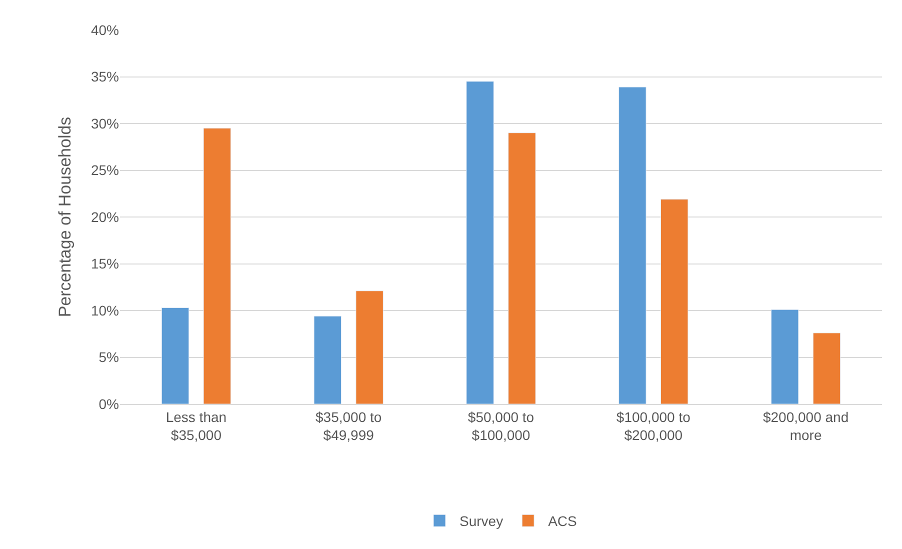 The width and height of the screenshot is (902, 549). Describe the element at coordinates (349, 425) in the screenshot. I see `x-tick-label: $35,000 to $49,999` at that location.